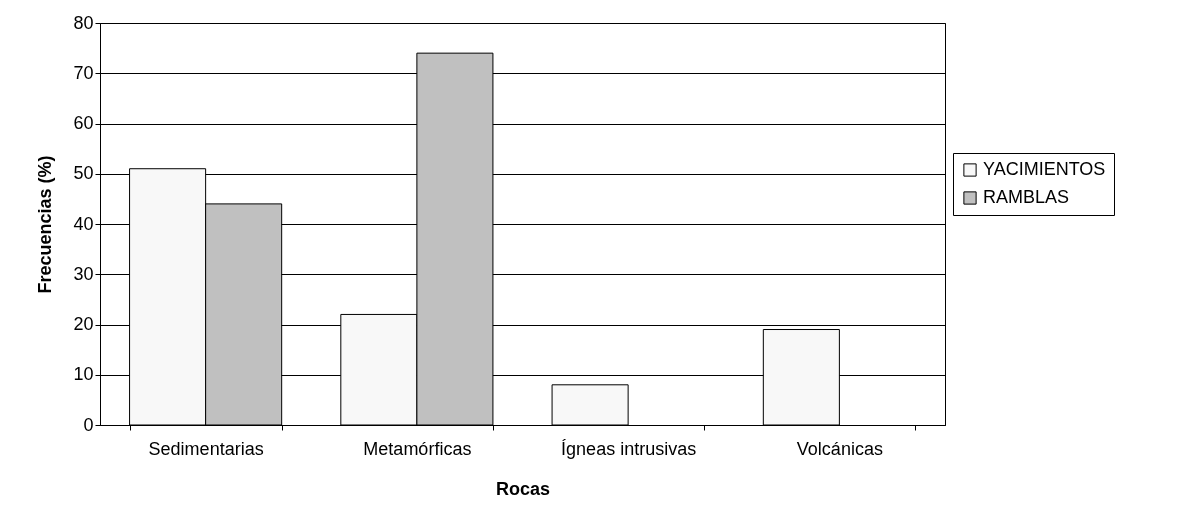 Image resolution: width=1181 pixels, height=520 pixels. Describe the element at coordinates (83, 374) in the screenshot. I see `y-tick-label: 10` at that location.